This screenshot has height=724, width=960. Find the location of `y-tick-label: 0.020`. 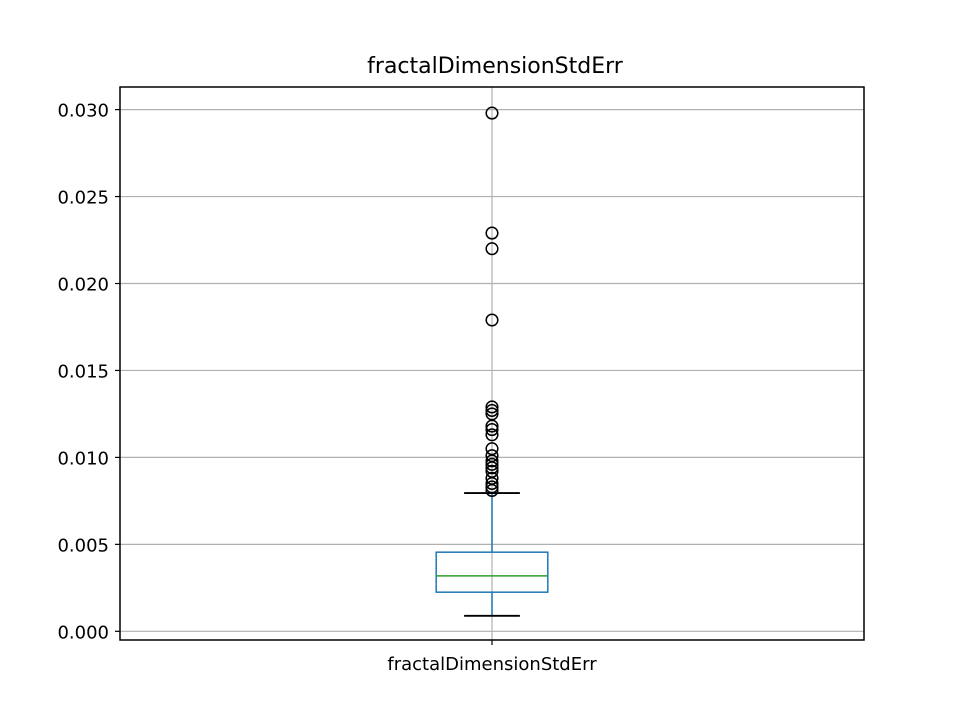

y-tick-label: 0.020 is located at coordinates (83, 285).